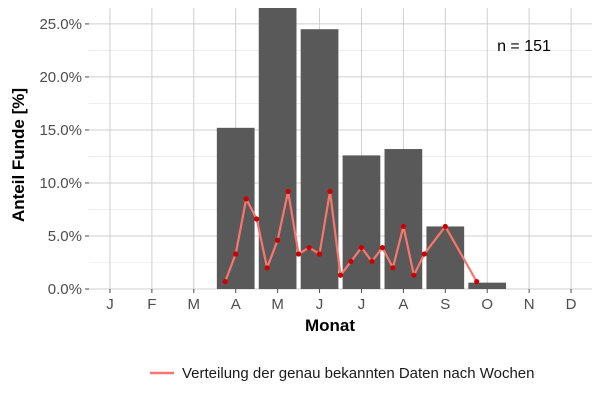 The width and height of the screenshot is (600, 400). Describe the element at coordinates (445, 304) in the screenshot. I see `x-tick-label: S` at that location.